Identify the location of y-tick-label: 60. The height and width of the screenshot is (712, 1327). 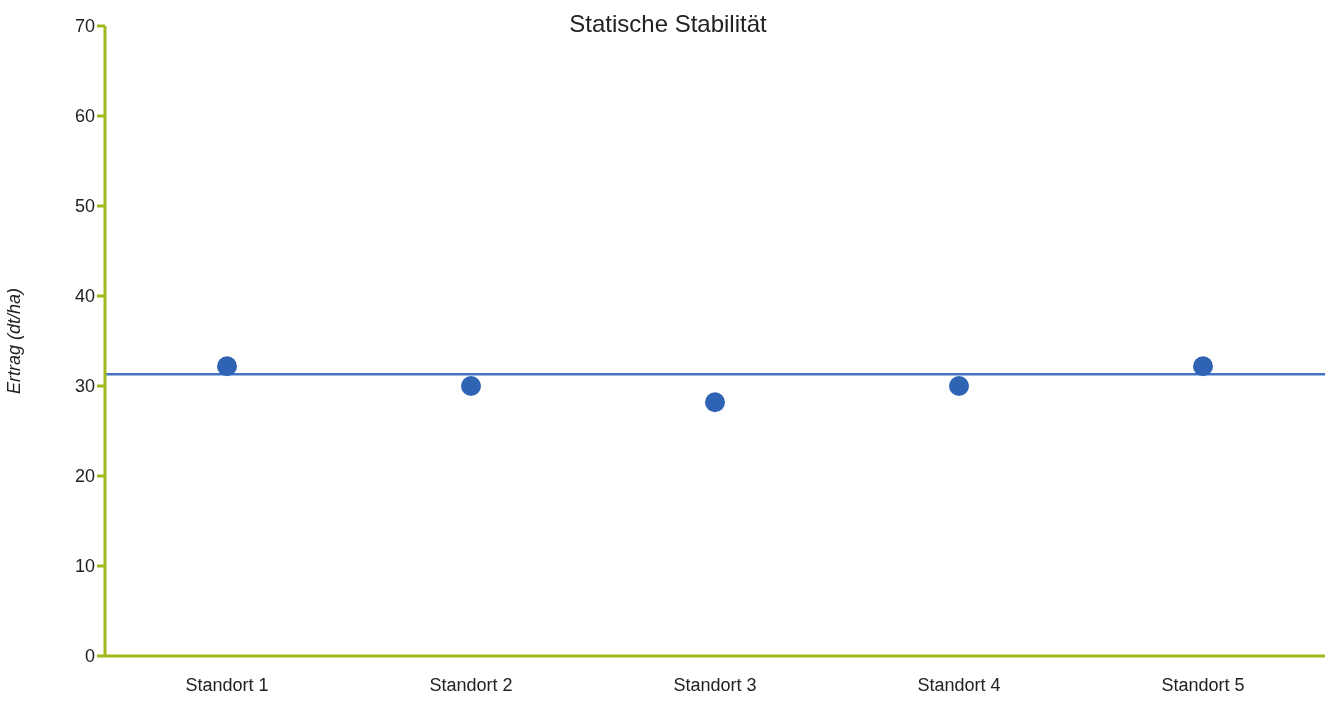
(84, 116).